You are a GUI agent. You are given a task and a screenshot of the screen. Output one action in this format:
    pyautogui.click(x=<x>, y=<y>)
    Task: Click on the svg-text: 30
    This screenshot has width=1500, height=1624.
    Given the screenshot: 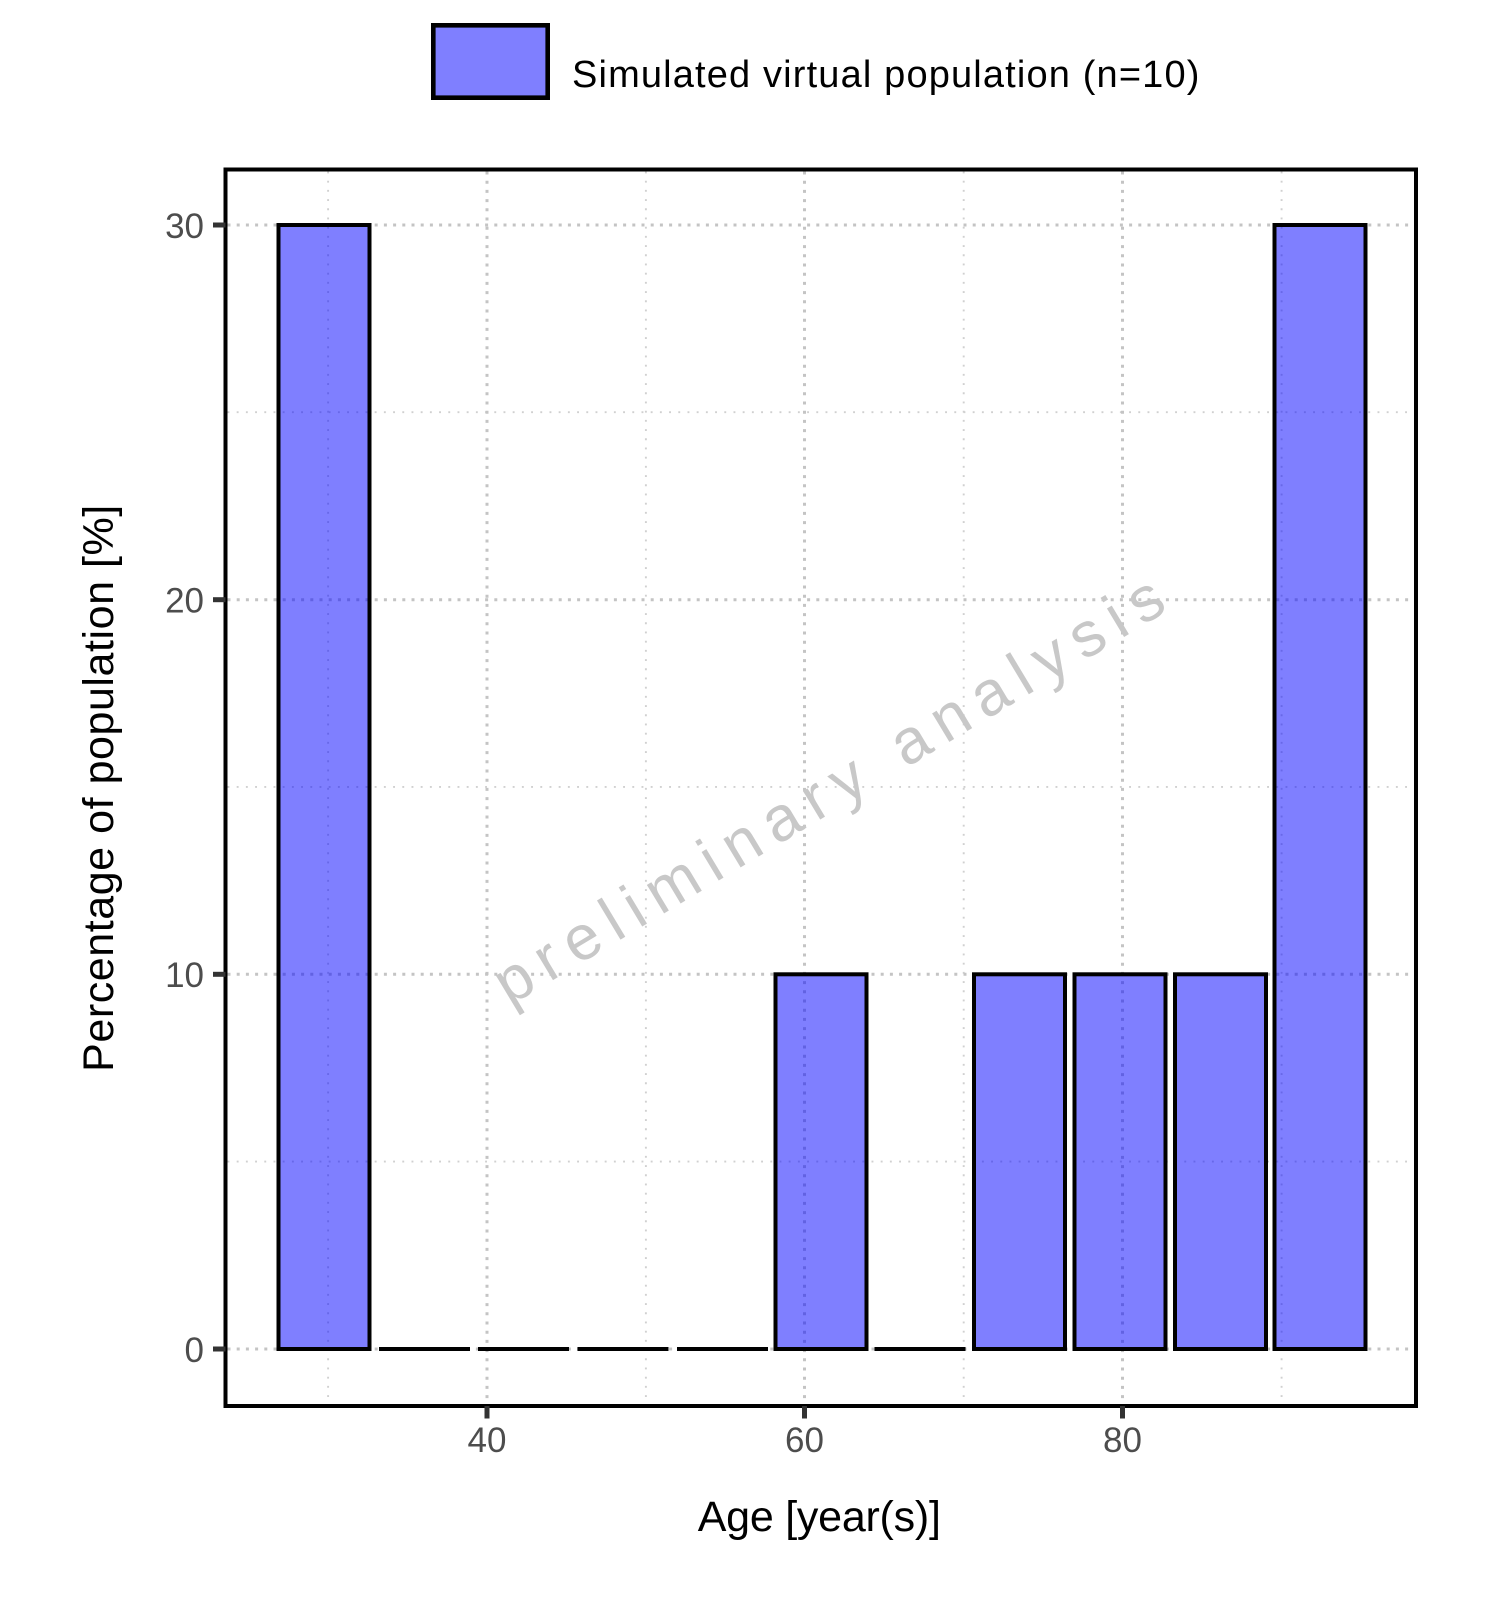 What is the action you would take?
    pyautogui.click(x=184, y=226)
    